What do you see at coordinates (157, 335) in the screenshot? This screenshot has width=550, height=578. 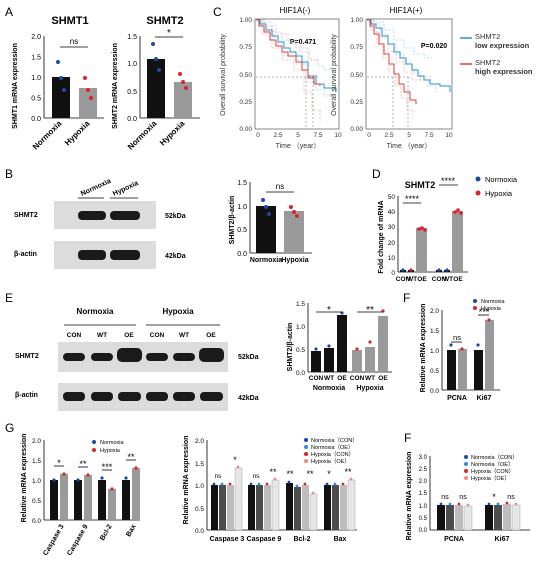 I see `blot-e-lane-label: CON` at bounding box center [157, 335].